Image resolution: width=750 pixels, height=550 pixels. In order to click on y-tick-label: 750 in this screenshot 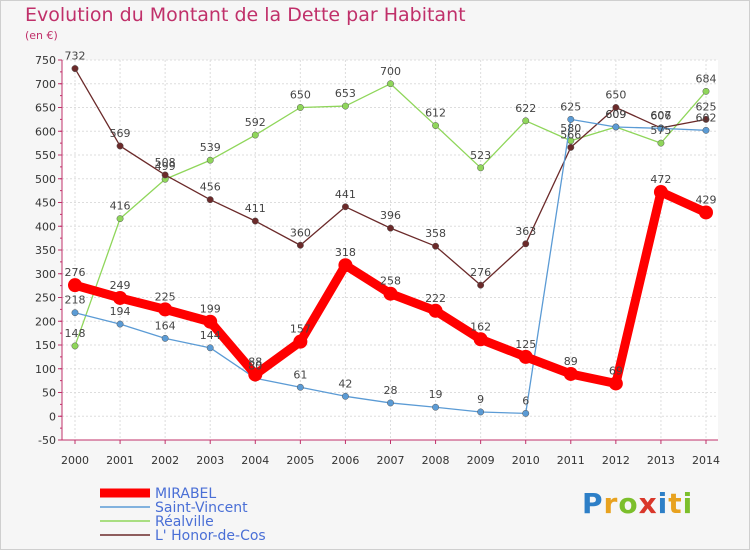, I will do `click(45, 60)`.